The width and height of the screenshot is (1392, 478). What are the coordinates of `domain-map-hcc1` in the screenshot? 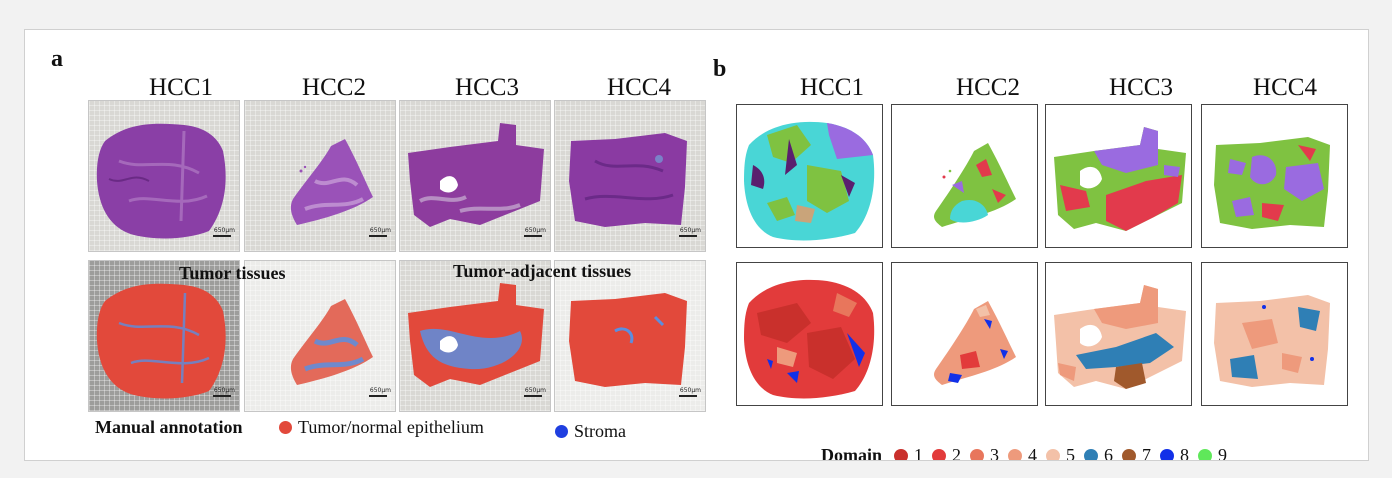 It's located at (809, 339).